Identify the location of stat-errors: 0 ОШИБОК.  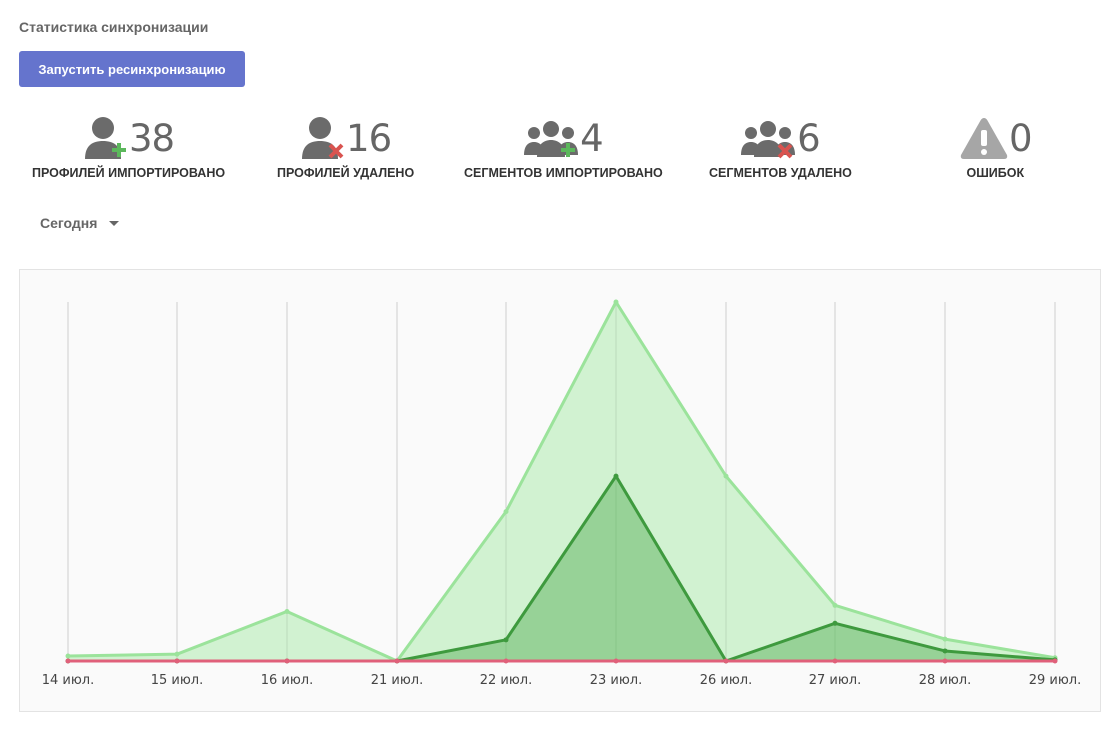
(996, 146).